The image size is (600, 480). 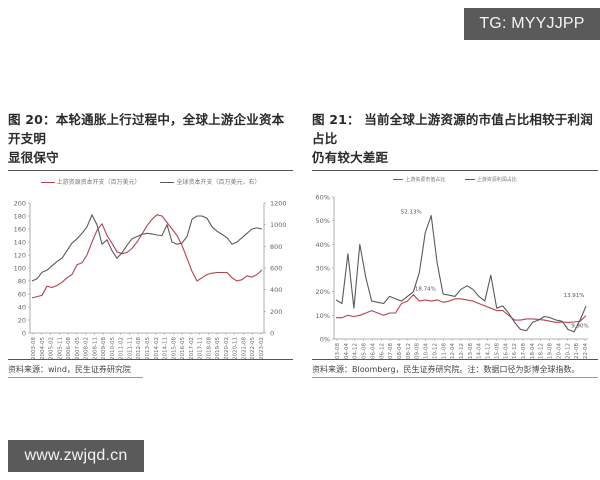 I want to click on figure-20-title-line2: 显很保守, so click(x=33, y=157).